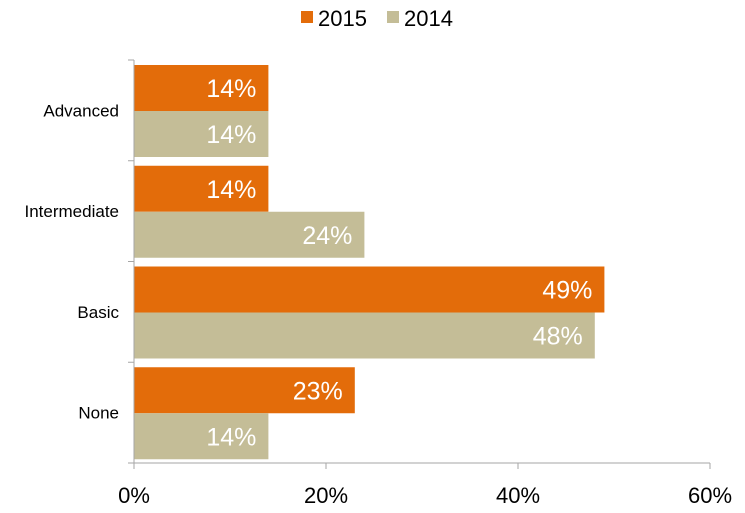 This screenshot has width=745, height=513. What do you see at coordinates (72, 211) in the screenshot?
I see `category-label-intermediate: Intermediate` at bounding box center [72, 211].